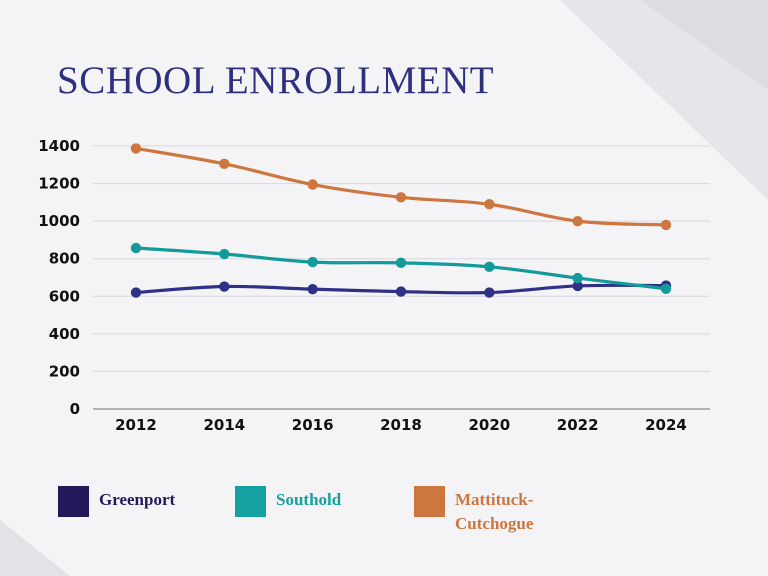 The image size is (768, 576). What do you see at coordinates (137, 499) in the screenshot?
I see `legend-label: Greenport` at bounding box center [137, 499].